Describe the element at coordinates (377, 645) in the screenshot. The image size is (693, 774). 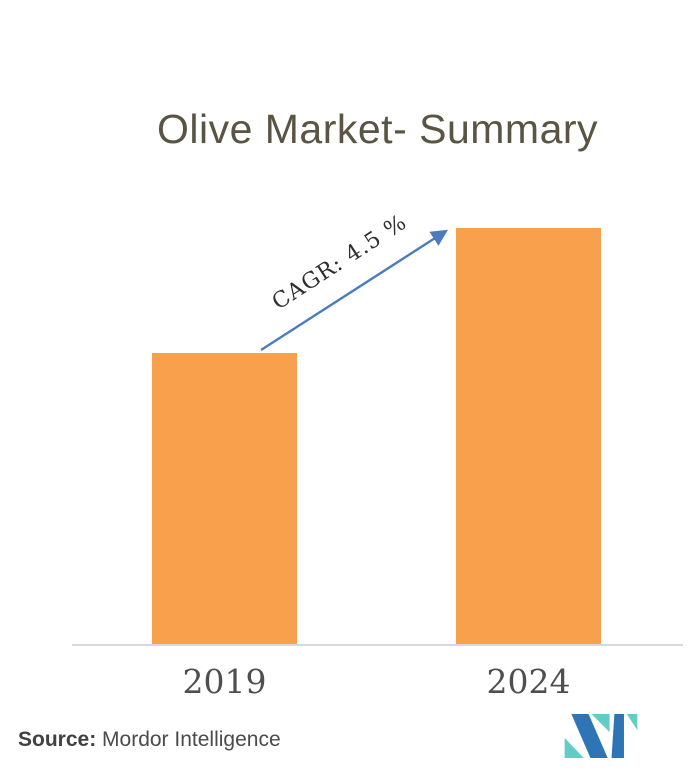
I see `x-axis-line` at that location.